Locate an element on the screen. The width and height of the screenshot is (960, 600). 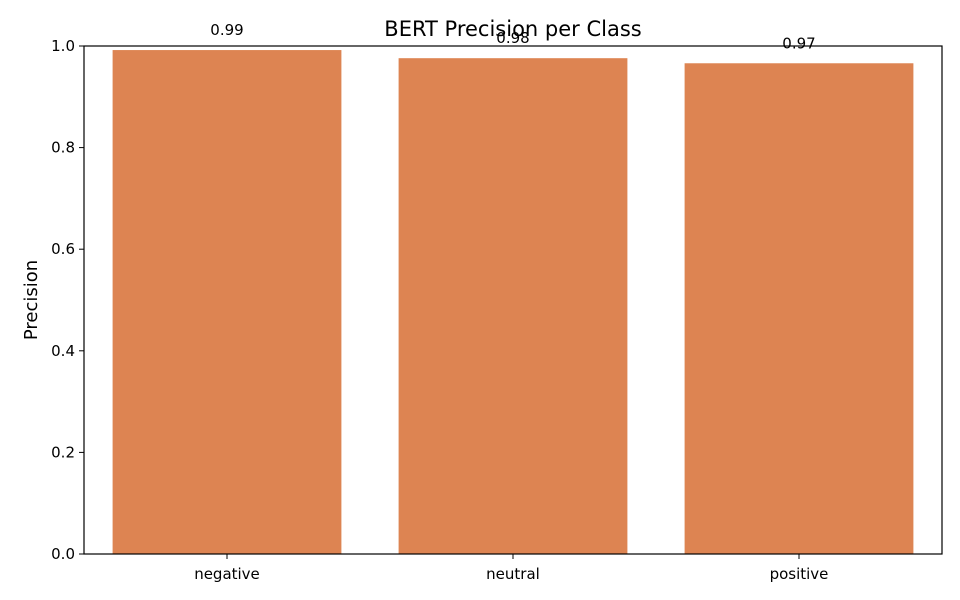
y-axis-label: Precision is located at coordinates (31, 300).